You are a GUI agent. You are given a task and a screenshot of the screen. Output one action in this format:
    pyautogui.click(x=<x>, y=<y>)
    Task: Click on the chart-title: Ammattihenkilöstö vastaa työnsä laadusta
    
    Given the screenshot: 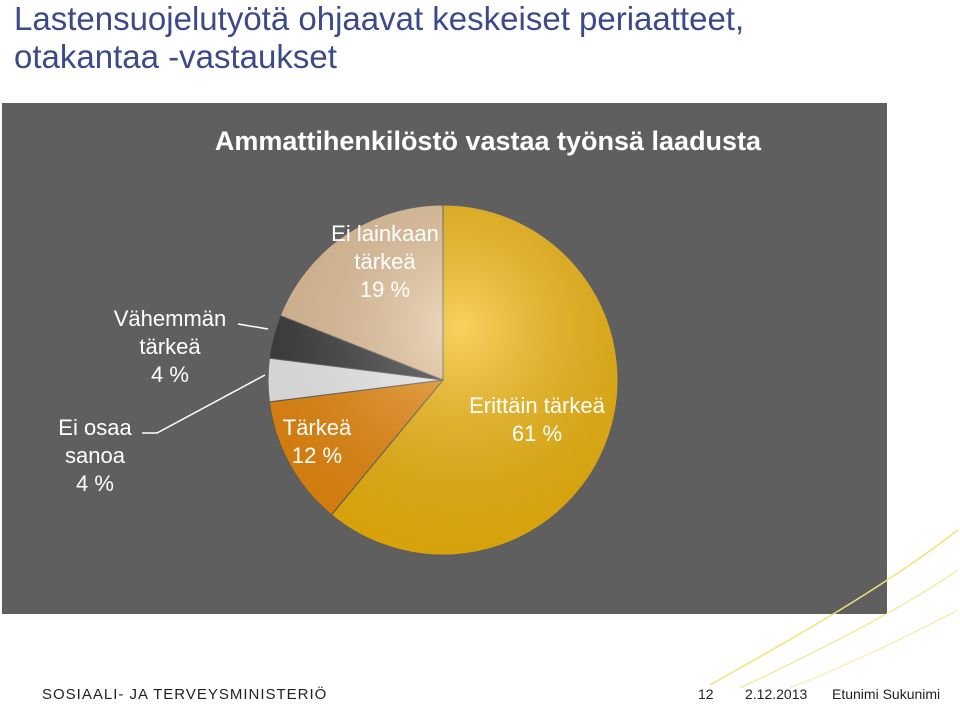 What is the action you would take?
    pyautogui.click(x=488, y=141)
    